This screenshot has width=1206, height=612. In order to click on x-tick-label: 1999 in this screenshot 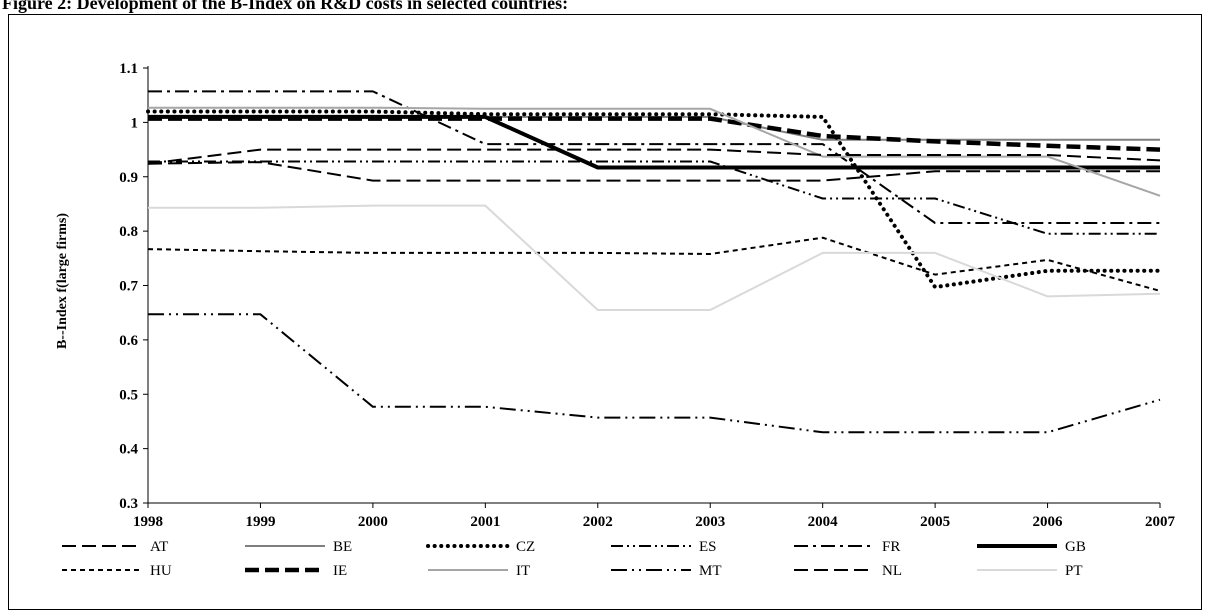, I will do `click(260, 522)`.